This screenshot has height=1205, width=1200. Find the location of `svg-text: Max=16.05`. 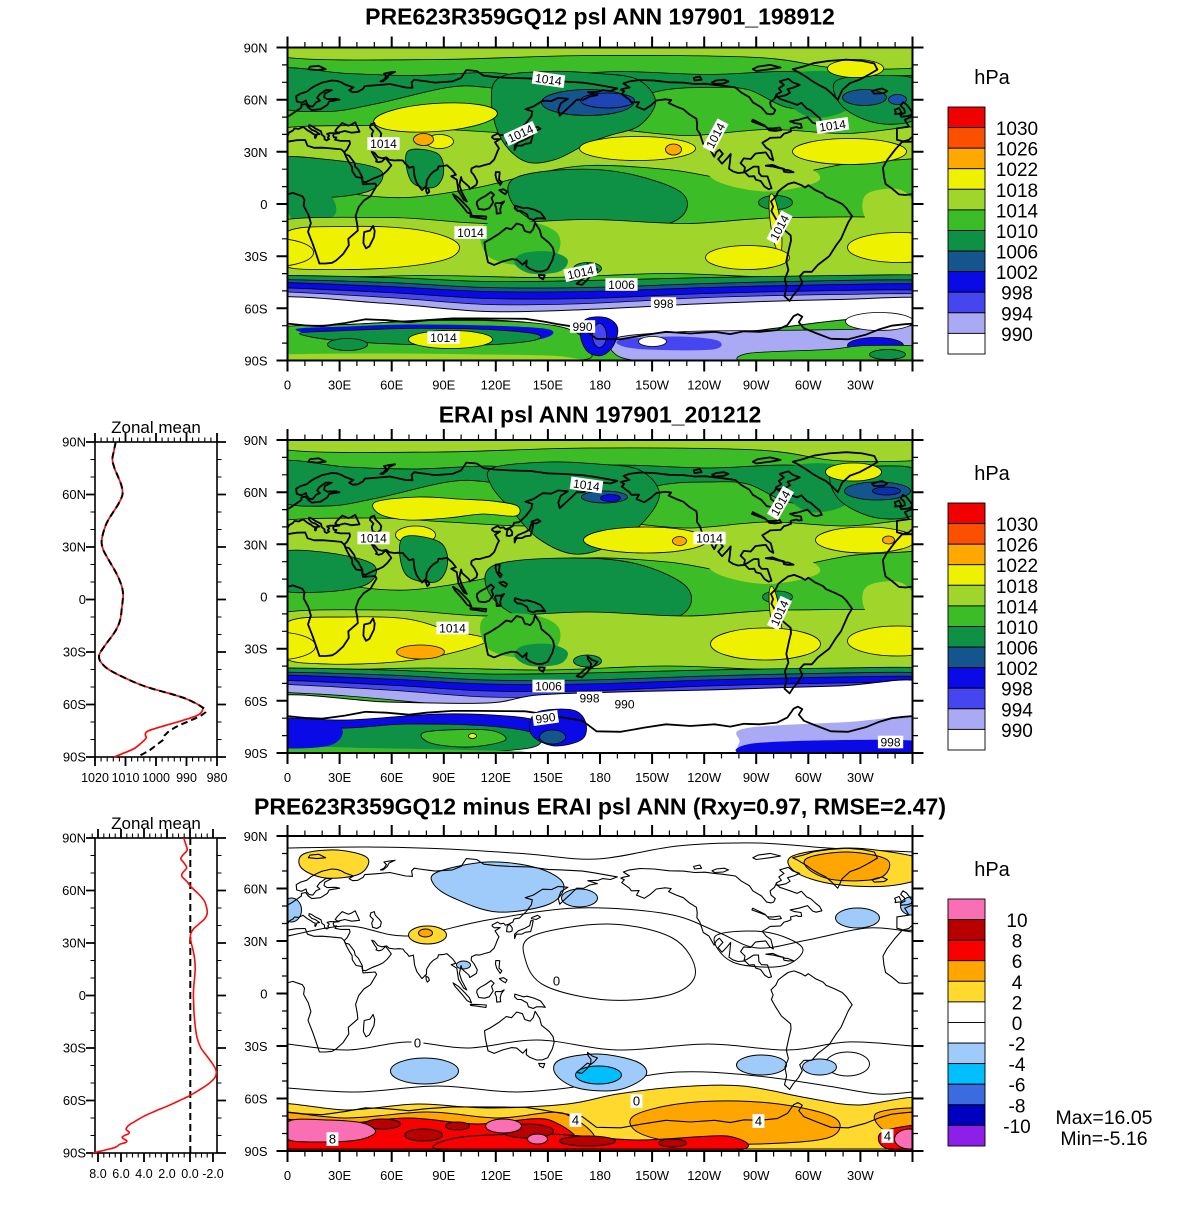

svg-text: Max=16.05 is located at coordinates (1103, 1118).